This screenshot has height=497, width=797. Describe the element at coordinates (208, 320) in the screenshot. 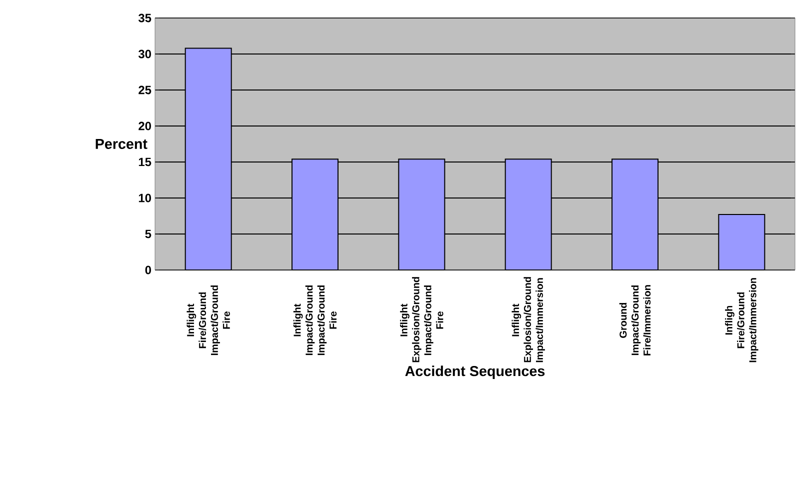

I see `x-tick-label: Inflight Fire/Ground Impact/Ground Fire` at that location.